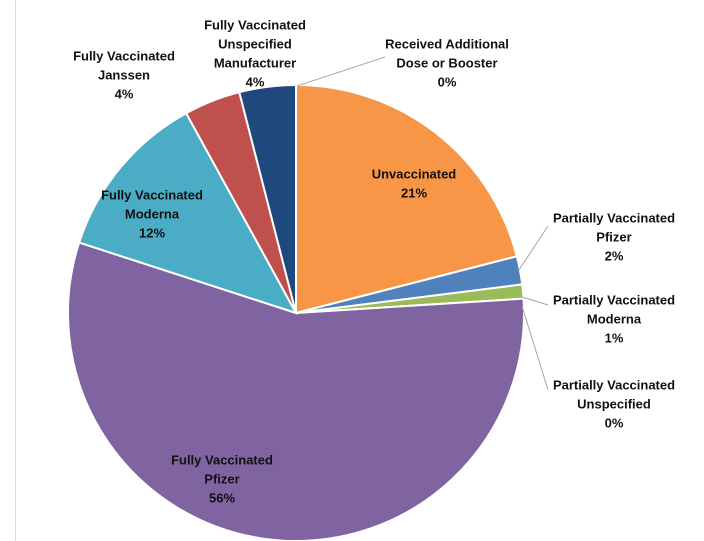 The width and height of the screenshot is (704, 541). Describe the element at coordinates (152, 232) in the screenshot. I see `slice-value-label: 12%` at that location.